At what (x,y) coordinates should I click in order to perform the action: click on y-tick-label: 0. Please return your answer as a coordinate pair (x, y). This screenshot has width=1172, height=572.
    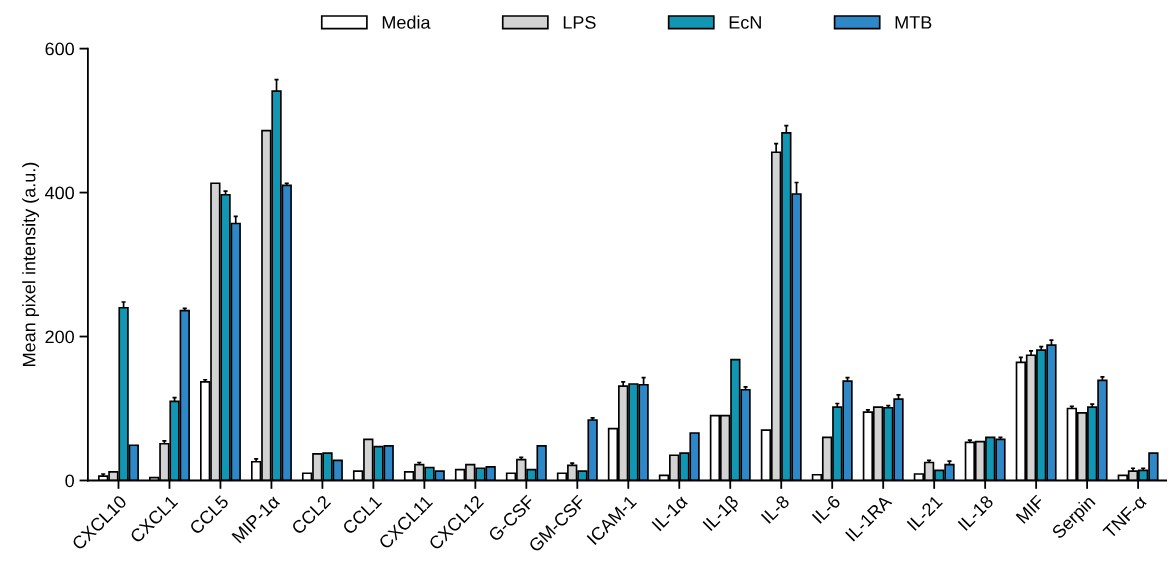
    Looking at the image, I should click on (69, 481).